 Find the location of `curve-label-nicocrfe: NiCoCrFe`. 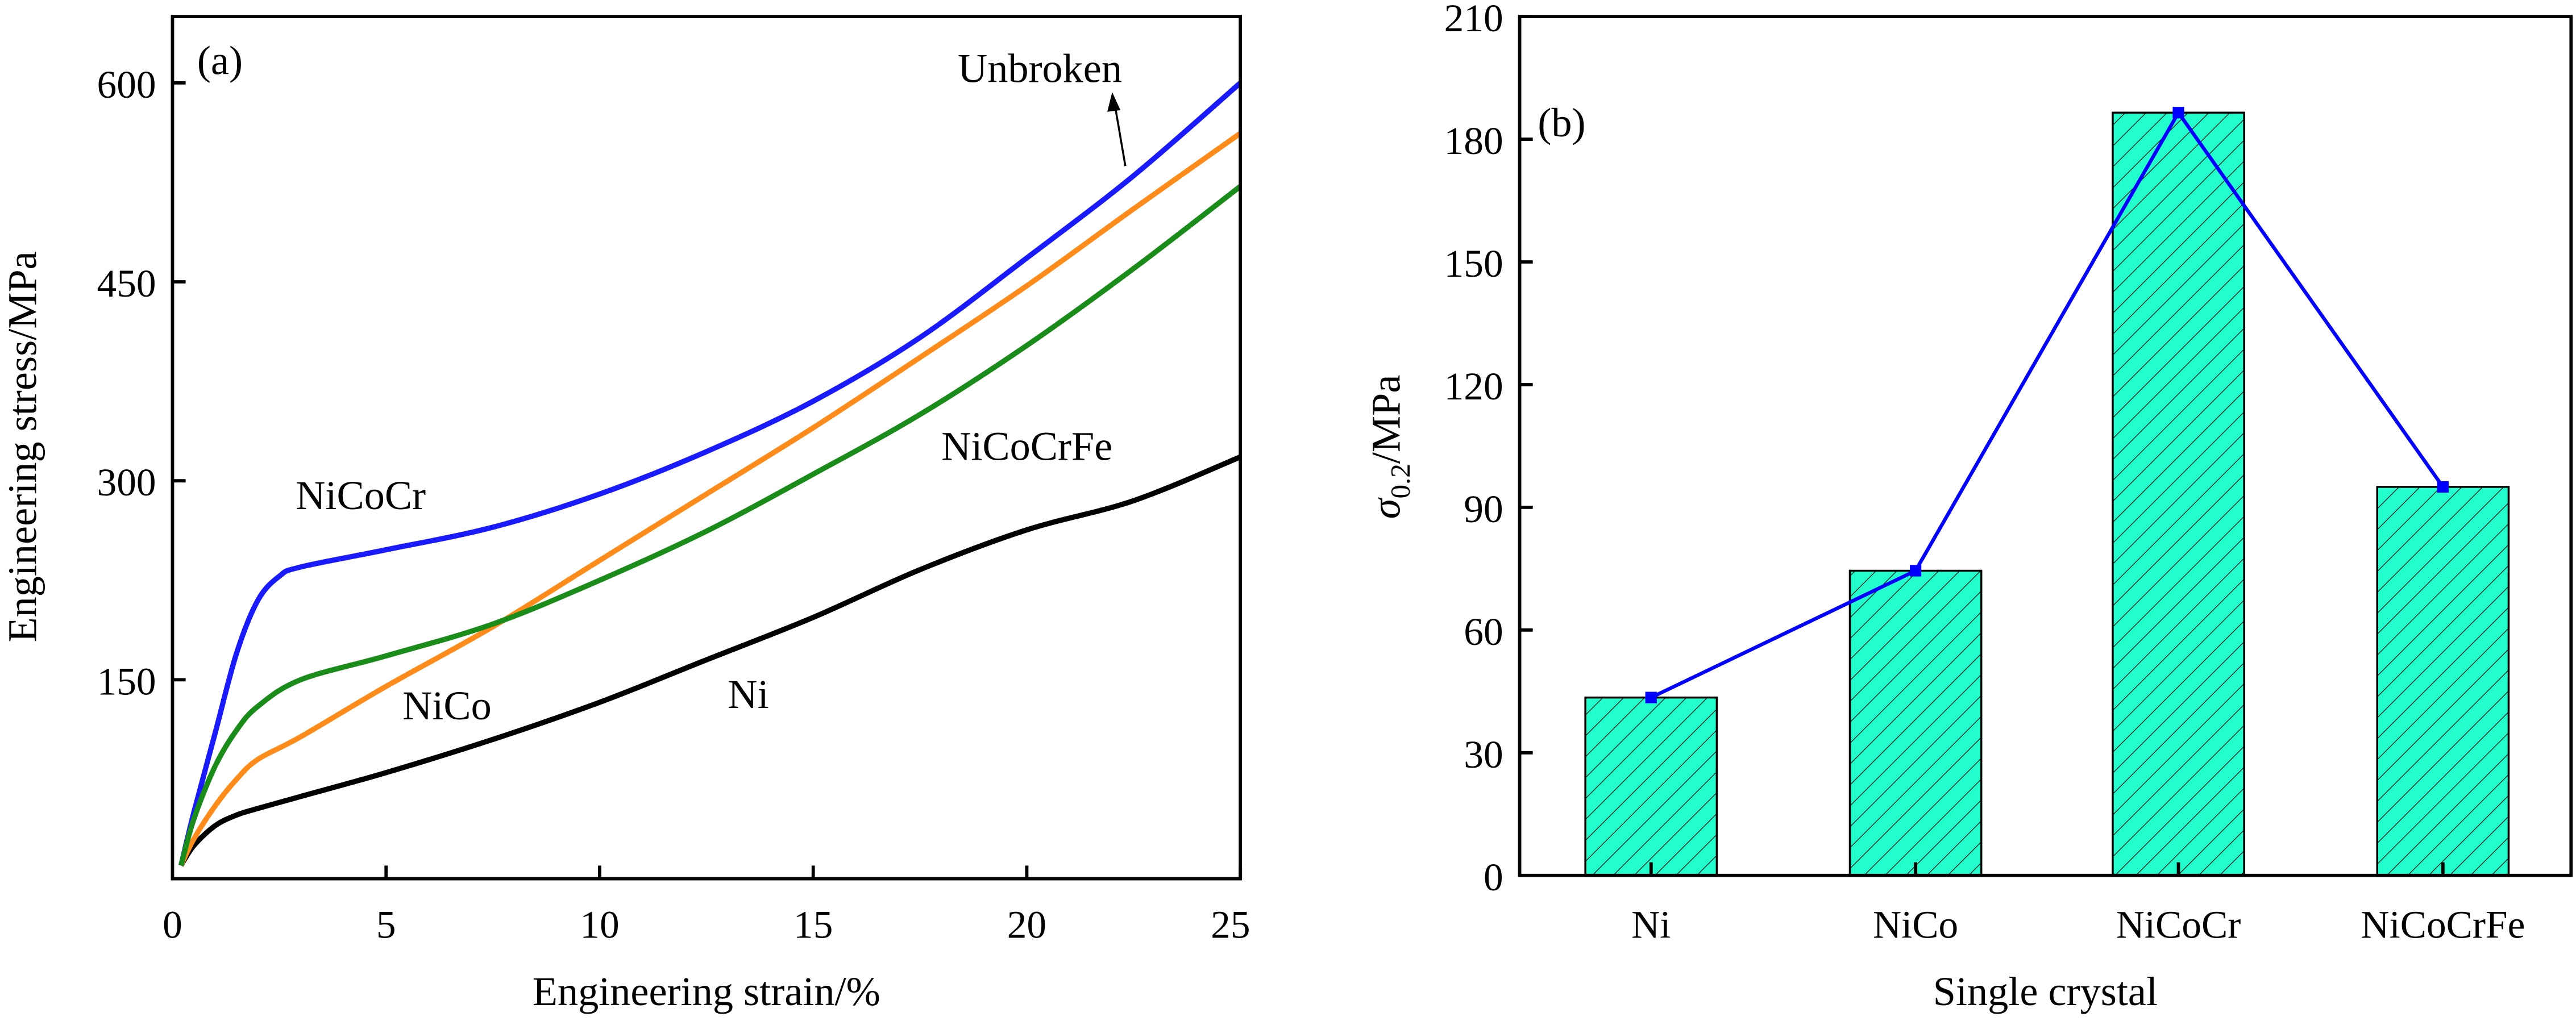

curve-label-nicocrfe: NiCoCrFe is located at coordinates (1026, 447).